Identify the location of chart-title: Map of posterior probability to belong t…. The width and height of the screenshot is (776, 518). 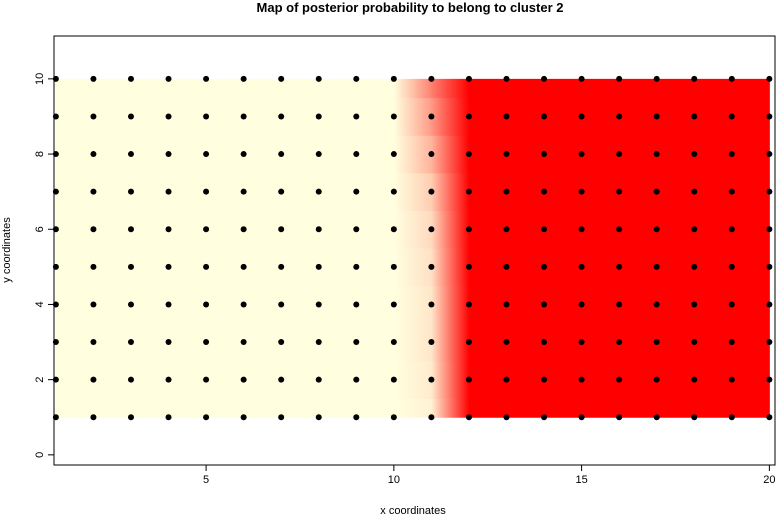
(410, 7).